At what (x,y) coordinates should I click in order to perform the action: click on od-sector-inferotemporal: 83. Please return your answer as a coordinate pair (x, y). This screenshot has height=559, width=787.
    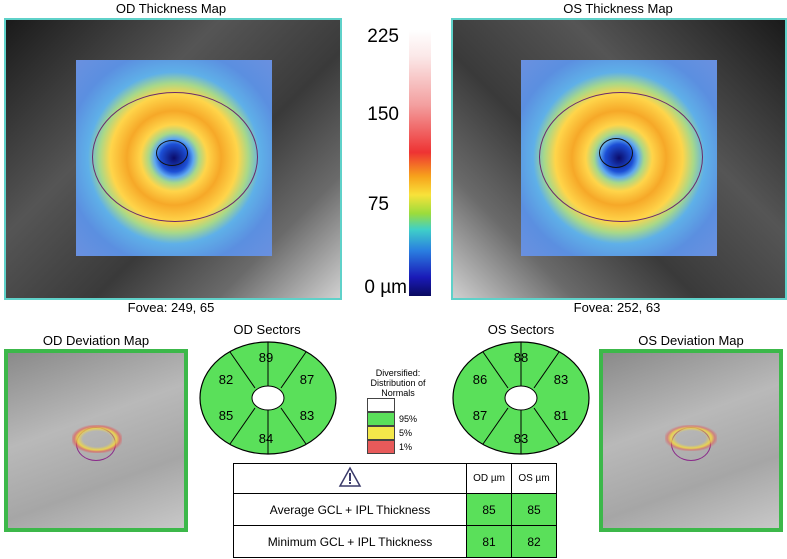
    Looking at the image, I should click on (307, 415).